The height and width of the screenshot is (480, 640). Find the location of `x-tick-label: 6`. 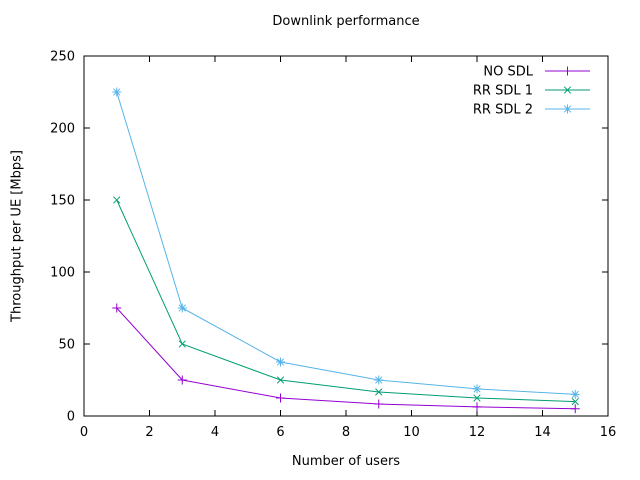

x-tick-label: 6 is located at coordinates (280, 432).